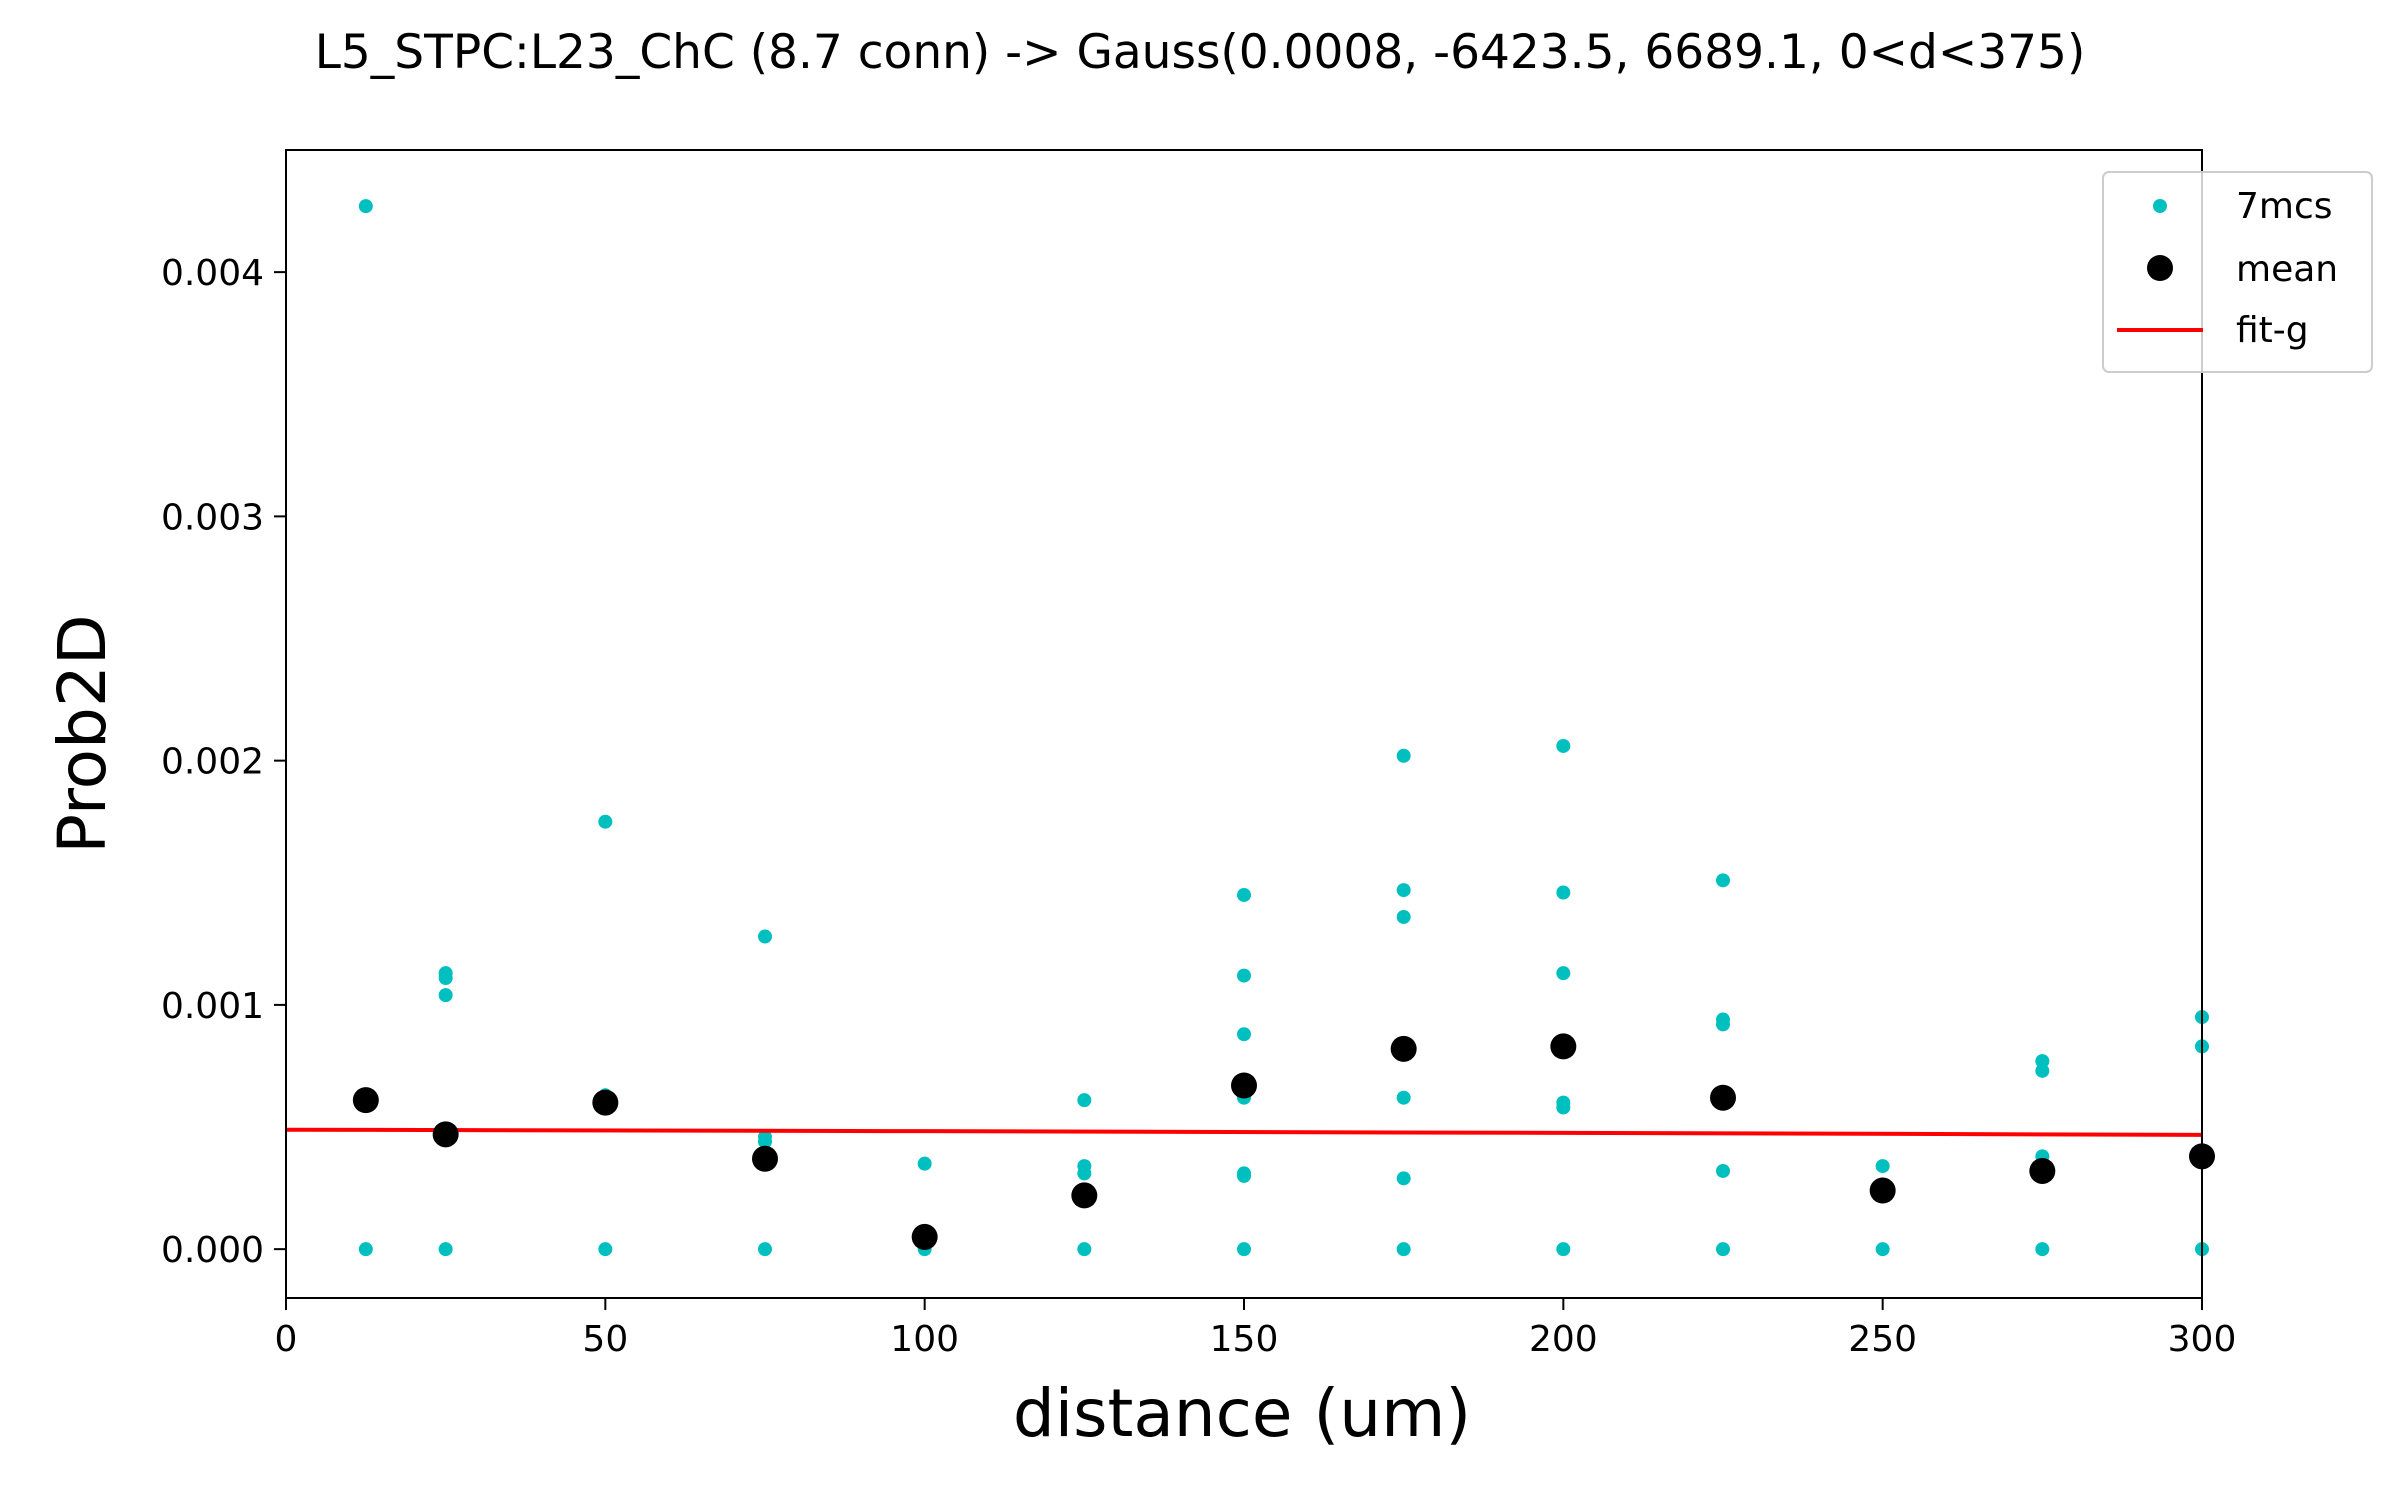  Describe the element at coordinates (2160, 268) in the screenshot. I see `legend-marker-mean` at that location.